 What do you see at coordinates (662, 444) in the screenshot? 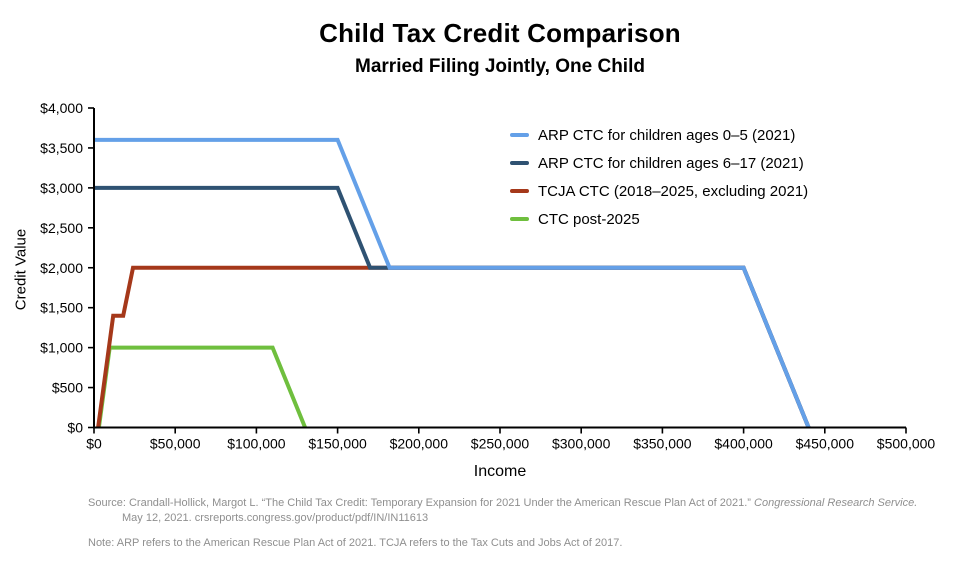
I see `x-tick-label: $350,000` at bounding box center [662, 444].